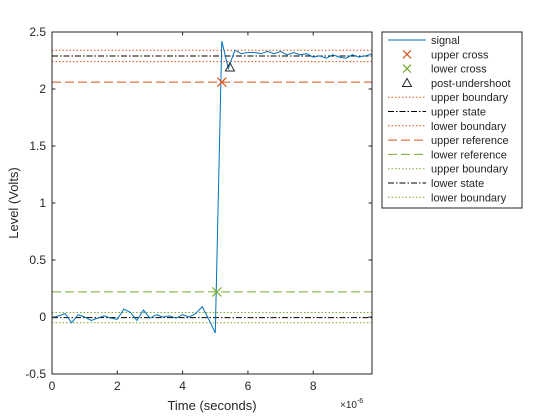 The image size is (560, 420). I want to click on legend-label: signal, so click(445, 41).